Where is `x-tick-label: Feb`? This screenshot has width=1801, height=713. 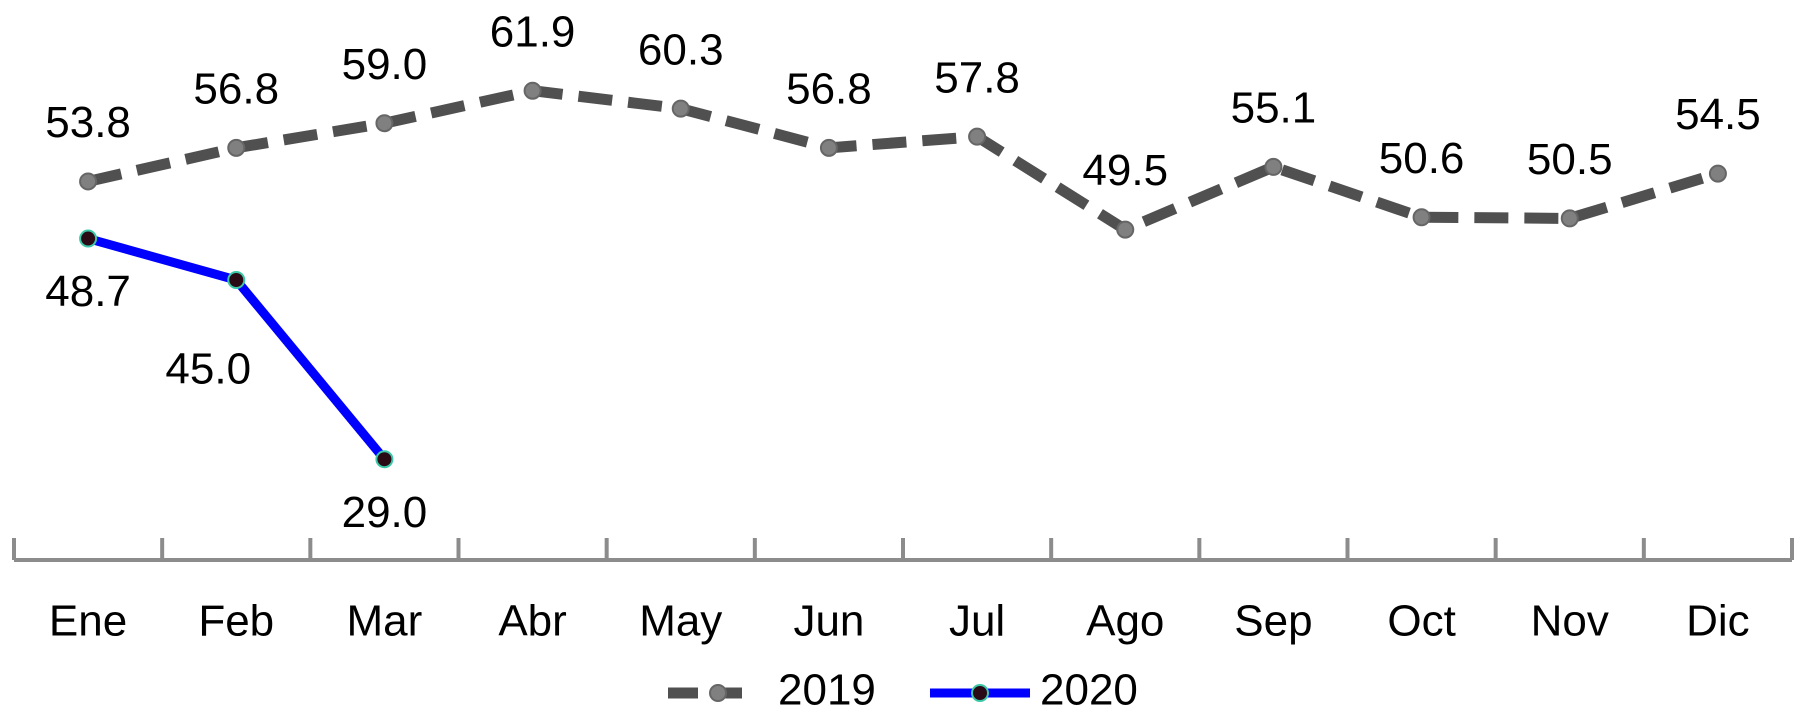 x-tick-label: Feb is located at coordinates (236, 621).